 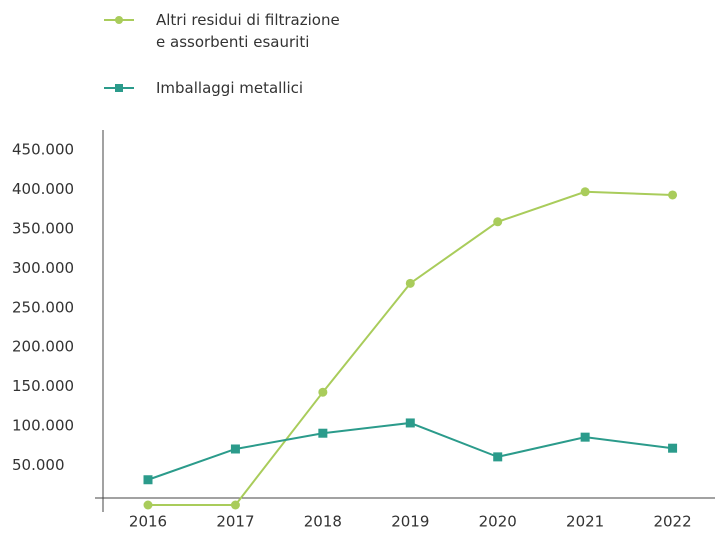 What do you see at coordinates (585, 522) in the screenshot?
I see `x-tick-label: 2021` at bounding box center [585, 522].